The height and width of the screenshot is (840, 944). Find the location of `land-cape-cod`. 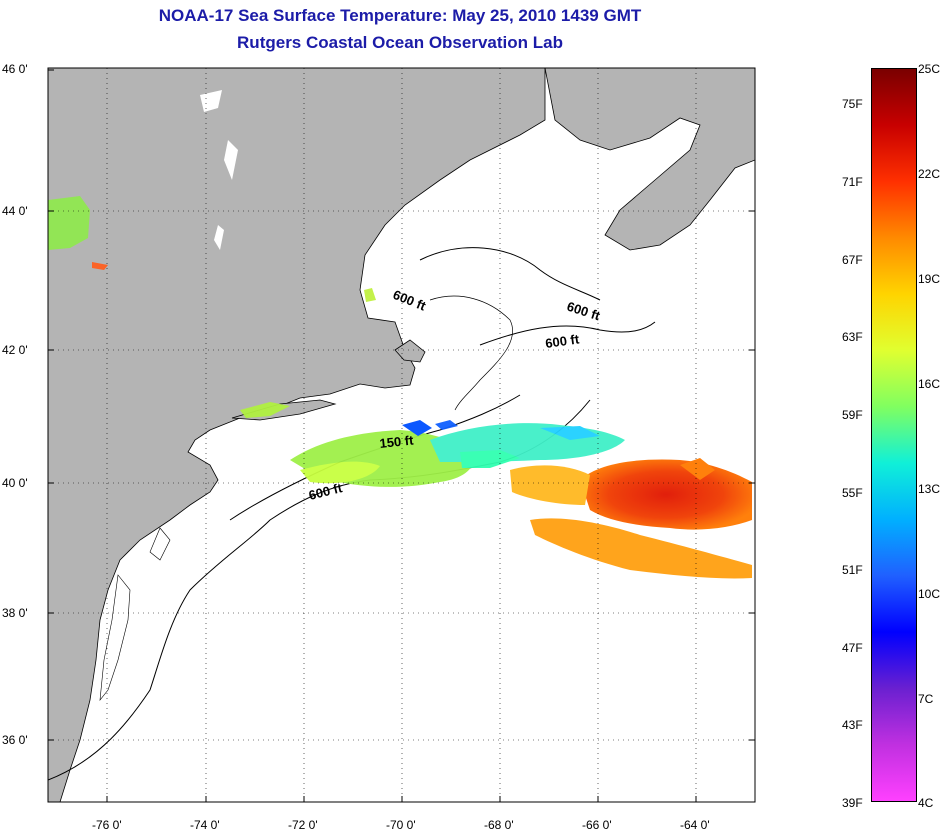

land-cape-cod is located at coordinates (410, 351).